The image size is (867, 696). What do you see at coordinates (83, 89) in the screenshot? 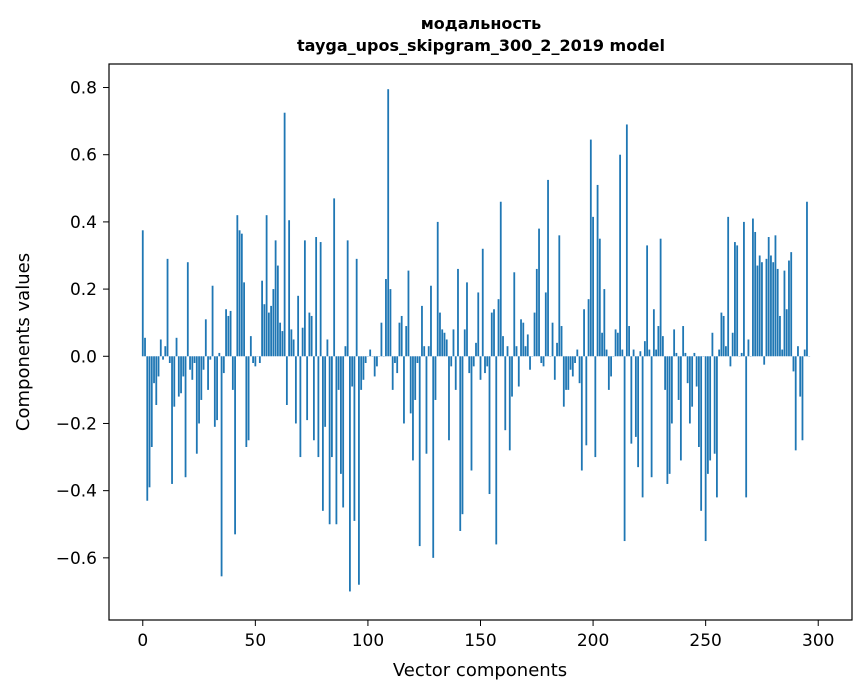
I see `y-tick-label: 0.8` at bounding box center [83, 89].